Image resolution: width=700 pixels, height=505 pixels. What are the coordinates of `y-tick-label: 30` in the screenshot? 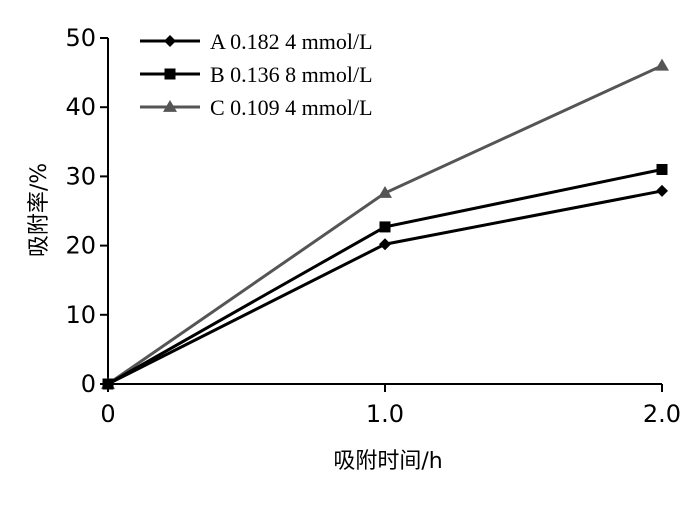 It's located at (80, 176).